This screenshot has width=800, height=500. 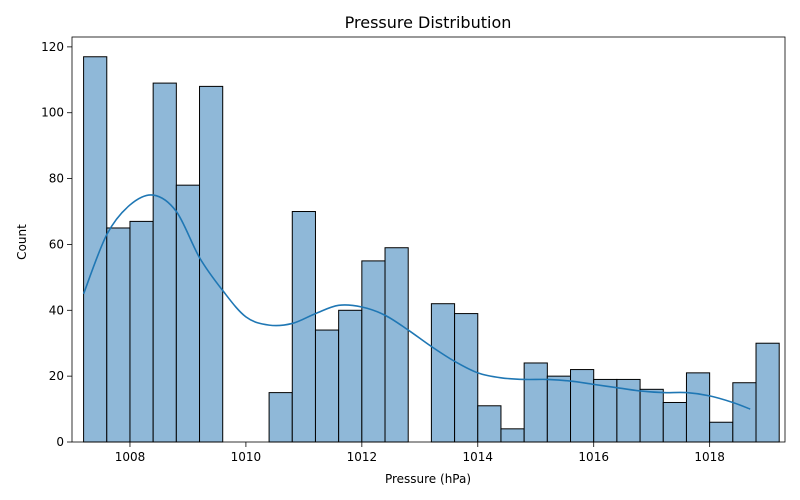 I want to click on y-axis-ticks: 0 20 40 60 80 100 120, so click(x=56, y=244).